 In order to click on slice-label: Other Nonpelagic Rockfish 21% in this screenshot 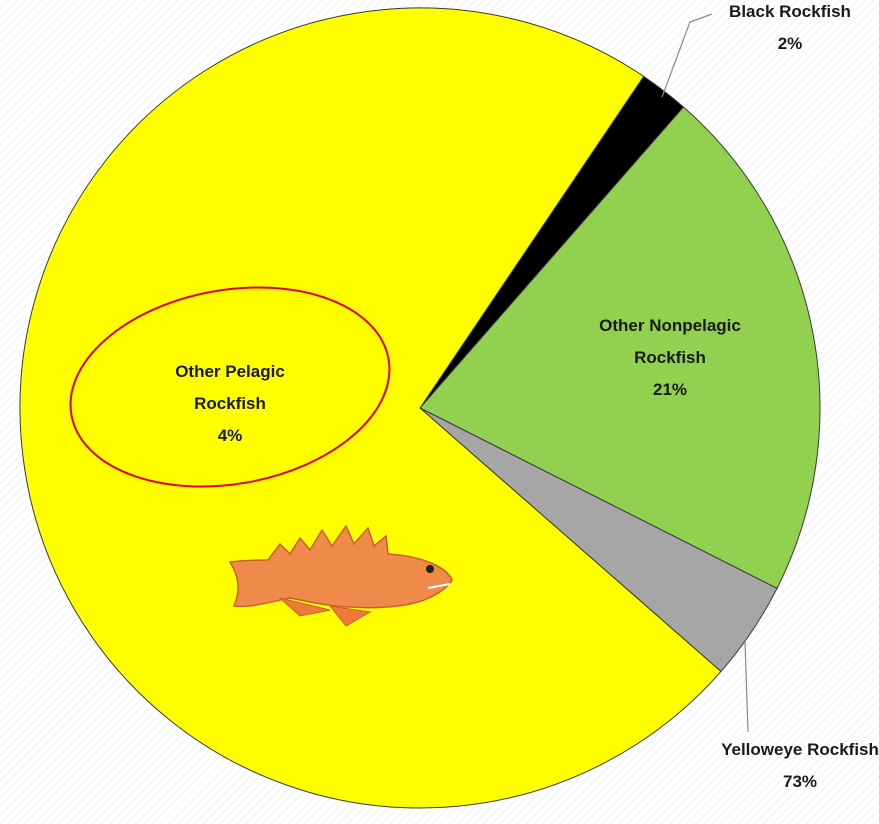, I will do `click(670, 358)`.